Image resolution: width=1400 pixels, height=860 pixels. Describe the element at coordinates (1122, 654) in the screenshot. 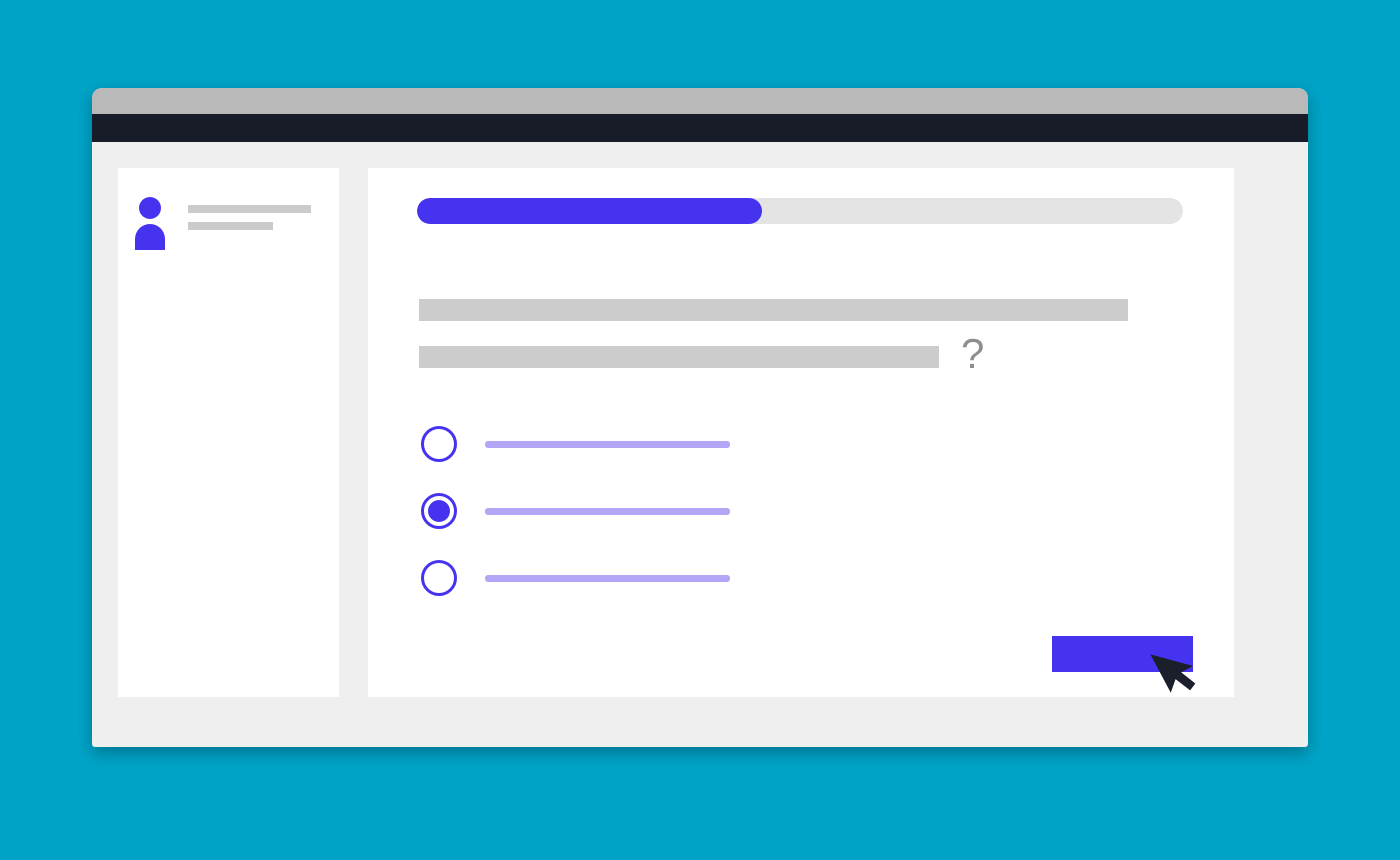

I see `submit-button` at that location.